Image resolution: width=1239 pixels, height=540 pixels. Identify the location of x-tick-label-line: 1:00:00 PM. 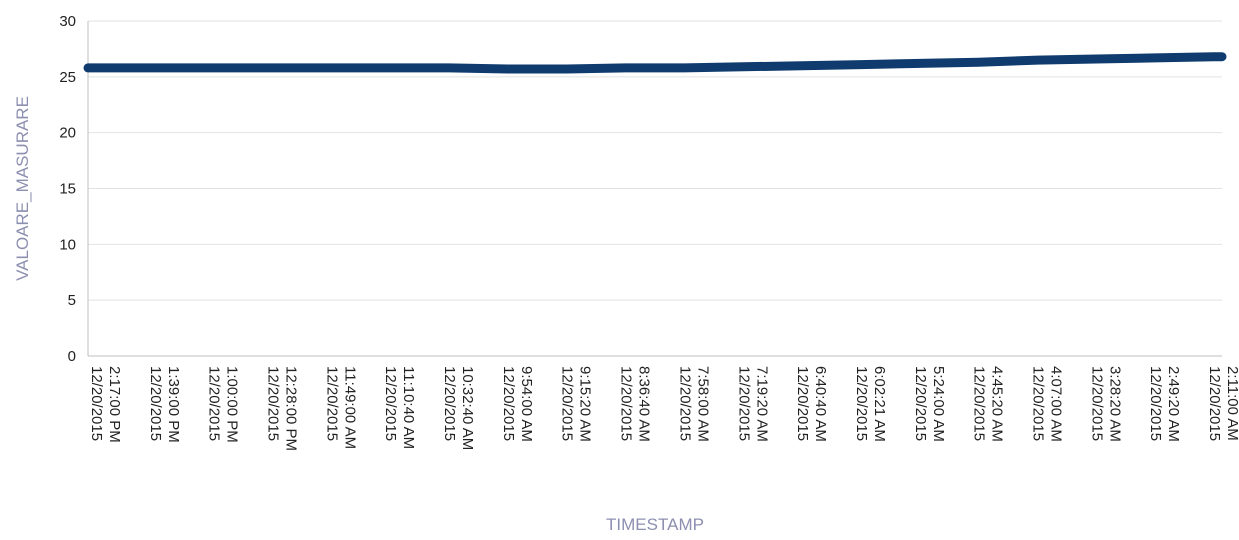
(232, 404).